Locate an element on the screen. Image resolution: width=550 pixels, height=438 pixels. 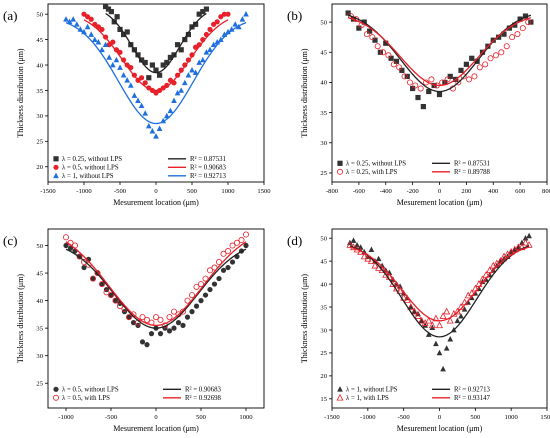
fit-line is located at coordinates (156, 288).